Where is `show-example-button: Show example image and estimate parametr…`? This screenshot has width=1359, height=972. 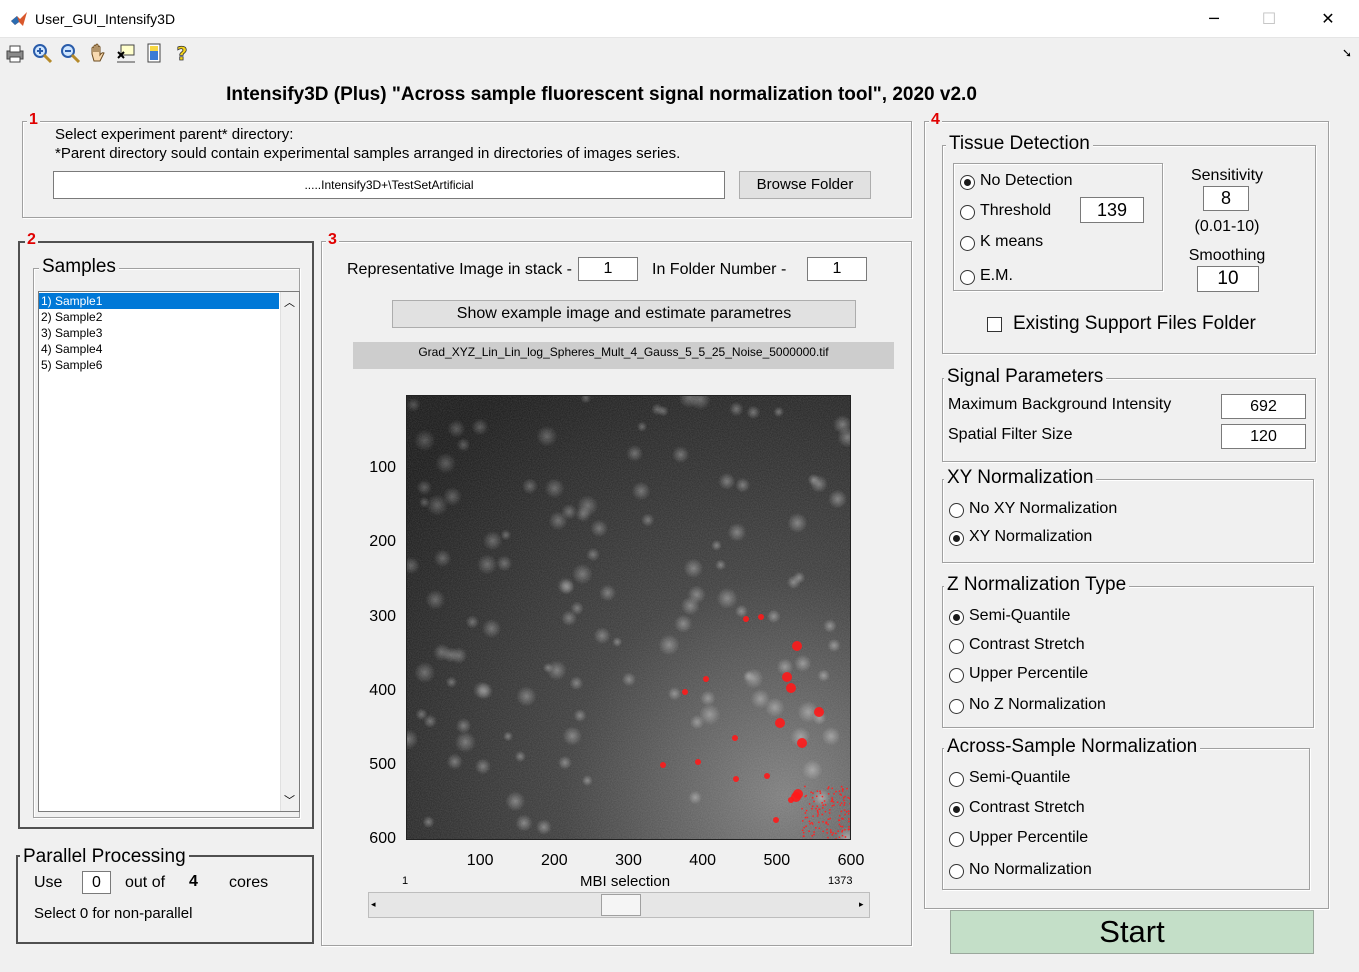
show-example-button: Show example image and estimate parametr… is located at coordinates (624, 314).